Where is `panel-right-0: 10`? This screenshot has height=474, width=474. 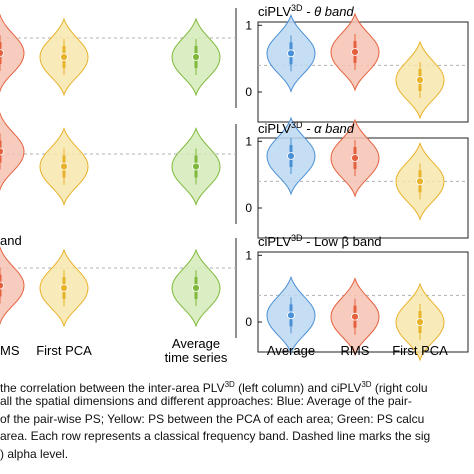
panel-right-0: 10 is located at coordinates (357, 67).